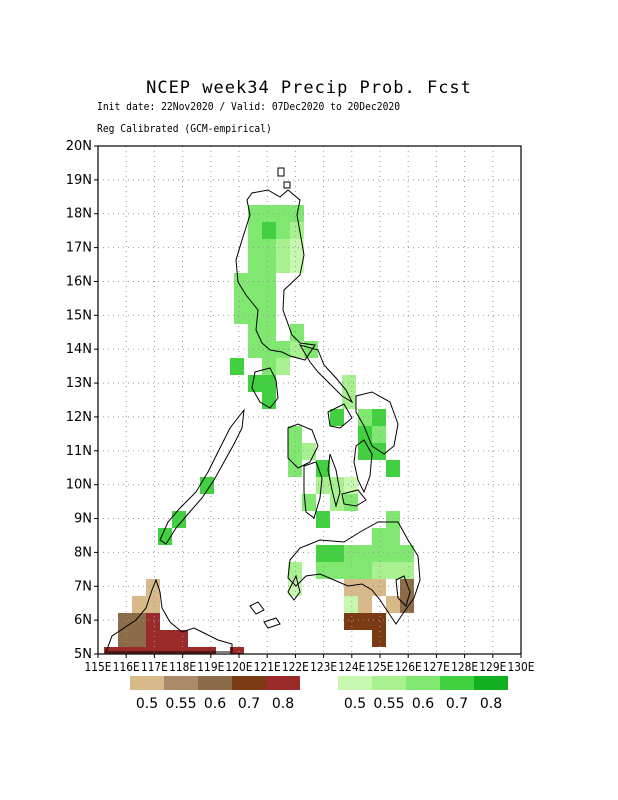 This screenshot has height=800, width=618. Describe the element at coordinates (377, 423) in the screenshot. I see `coastline-samar` at that location.